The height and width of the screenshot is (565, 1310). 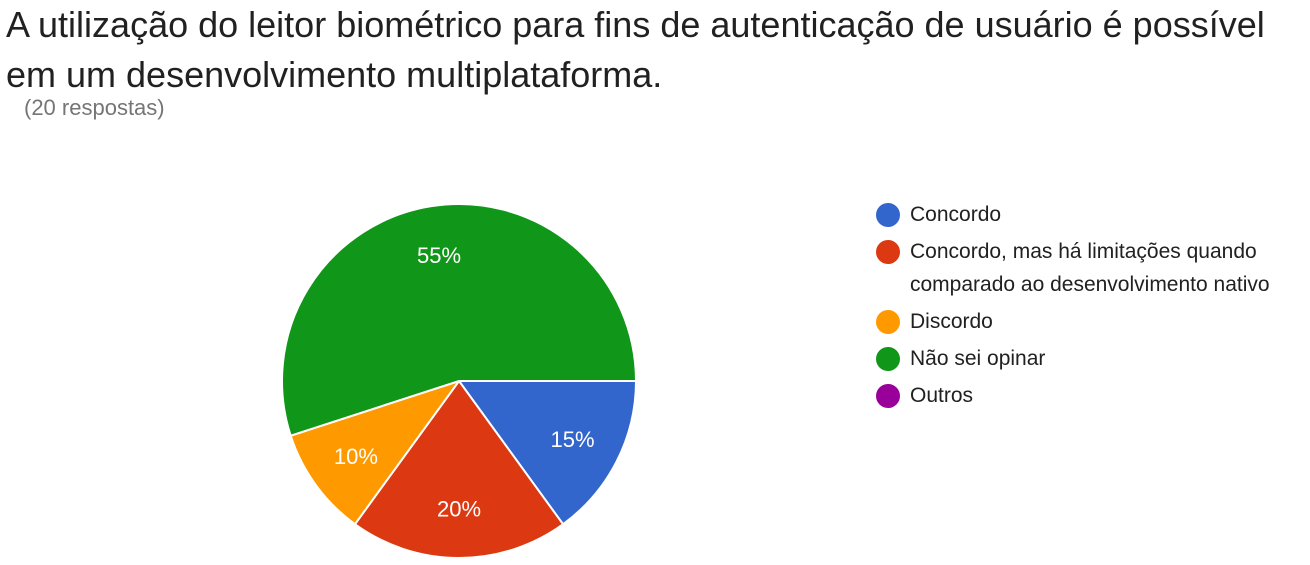 What do you see at coordinates (1090, 214) in the screenshot?
I see `legend-item: Concordo` at bounding box center [1090, 214].